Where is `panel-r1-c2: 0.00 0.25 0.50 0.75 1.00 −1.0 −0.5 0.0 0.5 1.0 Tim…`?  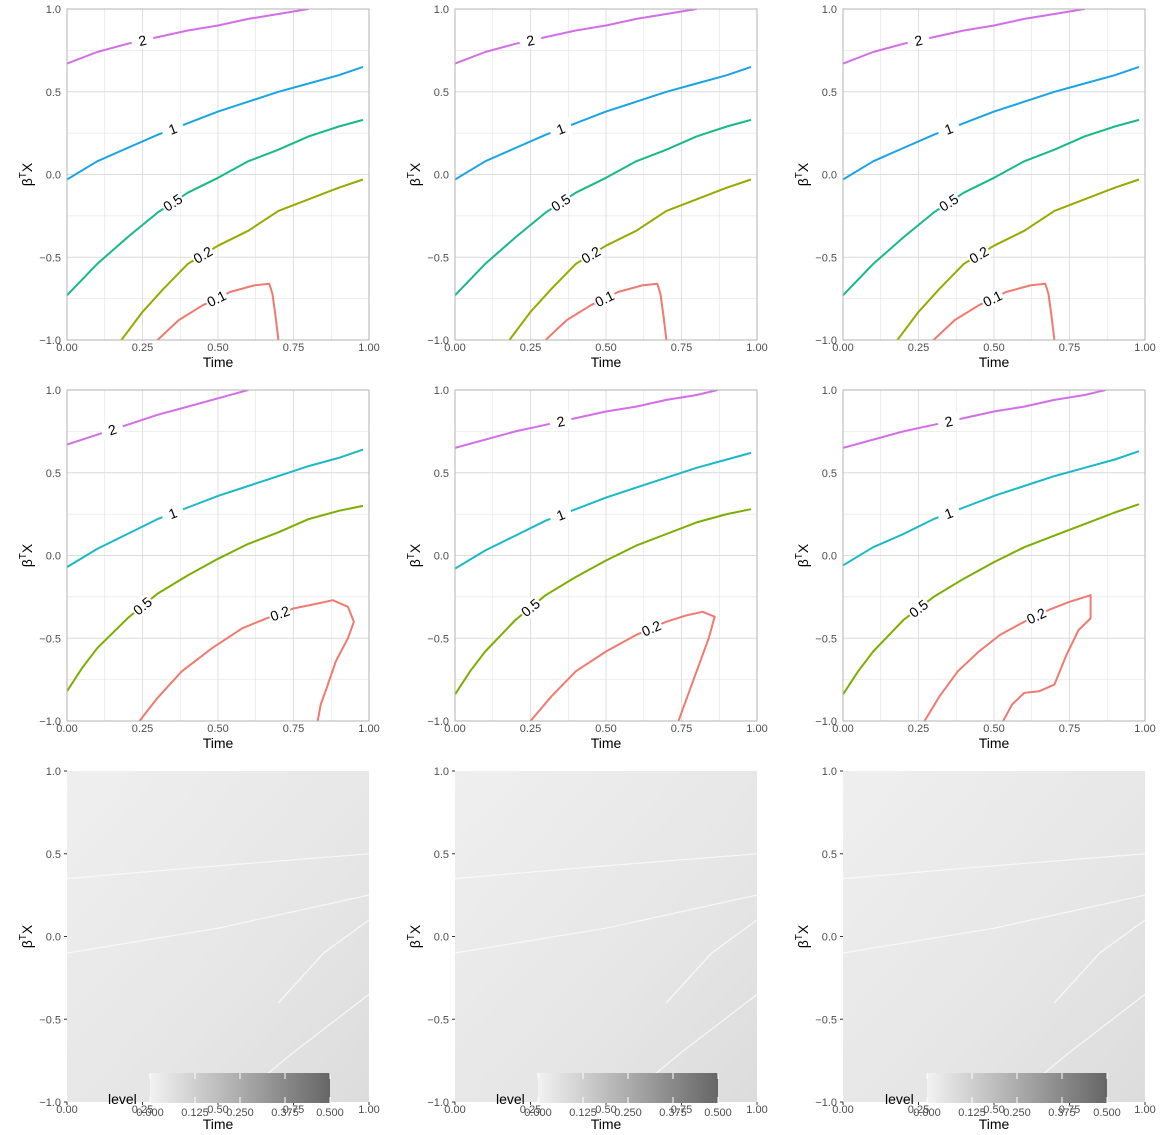 panel-r1-c2: 0.00 0.25 0.50 0.75 1.00 −1.0 −0.5 0.0 0.5 1.0 Tim… is located at coordinates (587, 187).